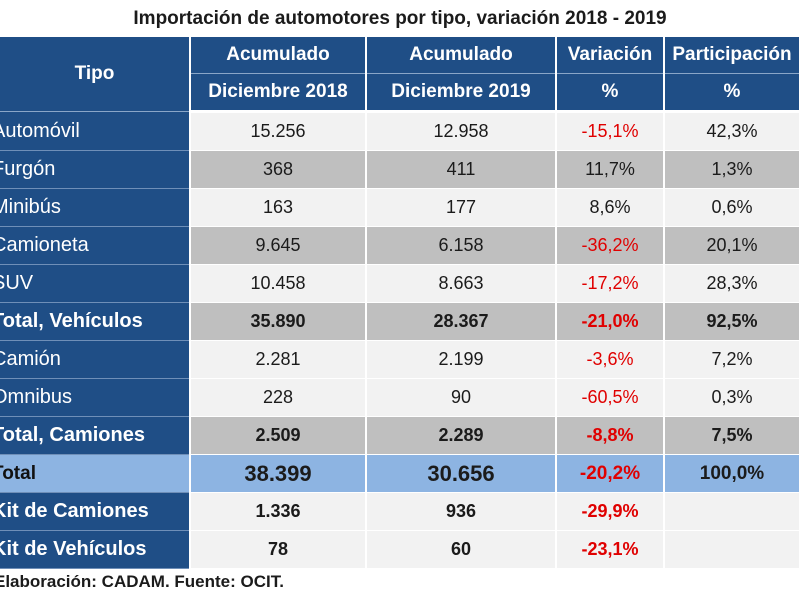 The height and width of the screenshot is (600, 800). I want to click on header-tipo: Tipo, so click(95, 74).